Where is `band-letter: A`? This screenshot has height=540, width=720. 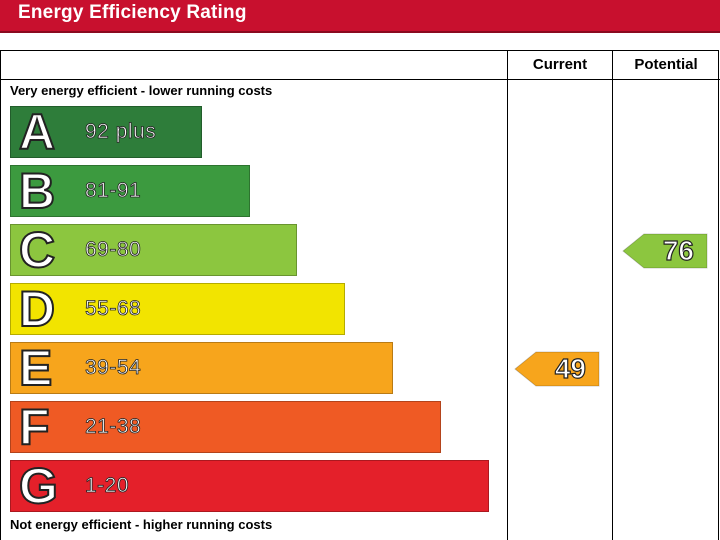 band-letter: A is located at coordinates (37, 132).